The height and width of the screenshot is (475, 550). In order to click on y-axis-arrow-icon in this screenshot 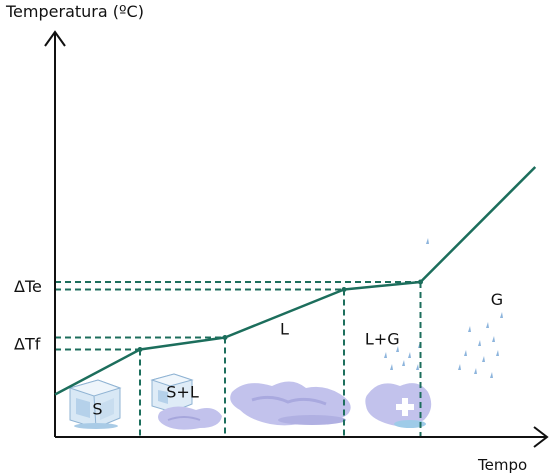, I will do `click(55, 38)`.